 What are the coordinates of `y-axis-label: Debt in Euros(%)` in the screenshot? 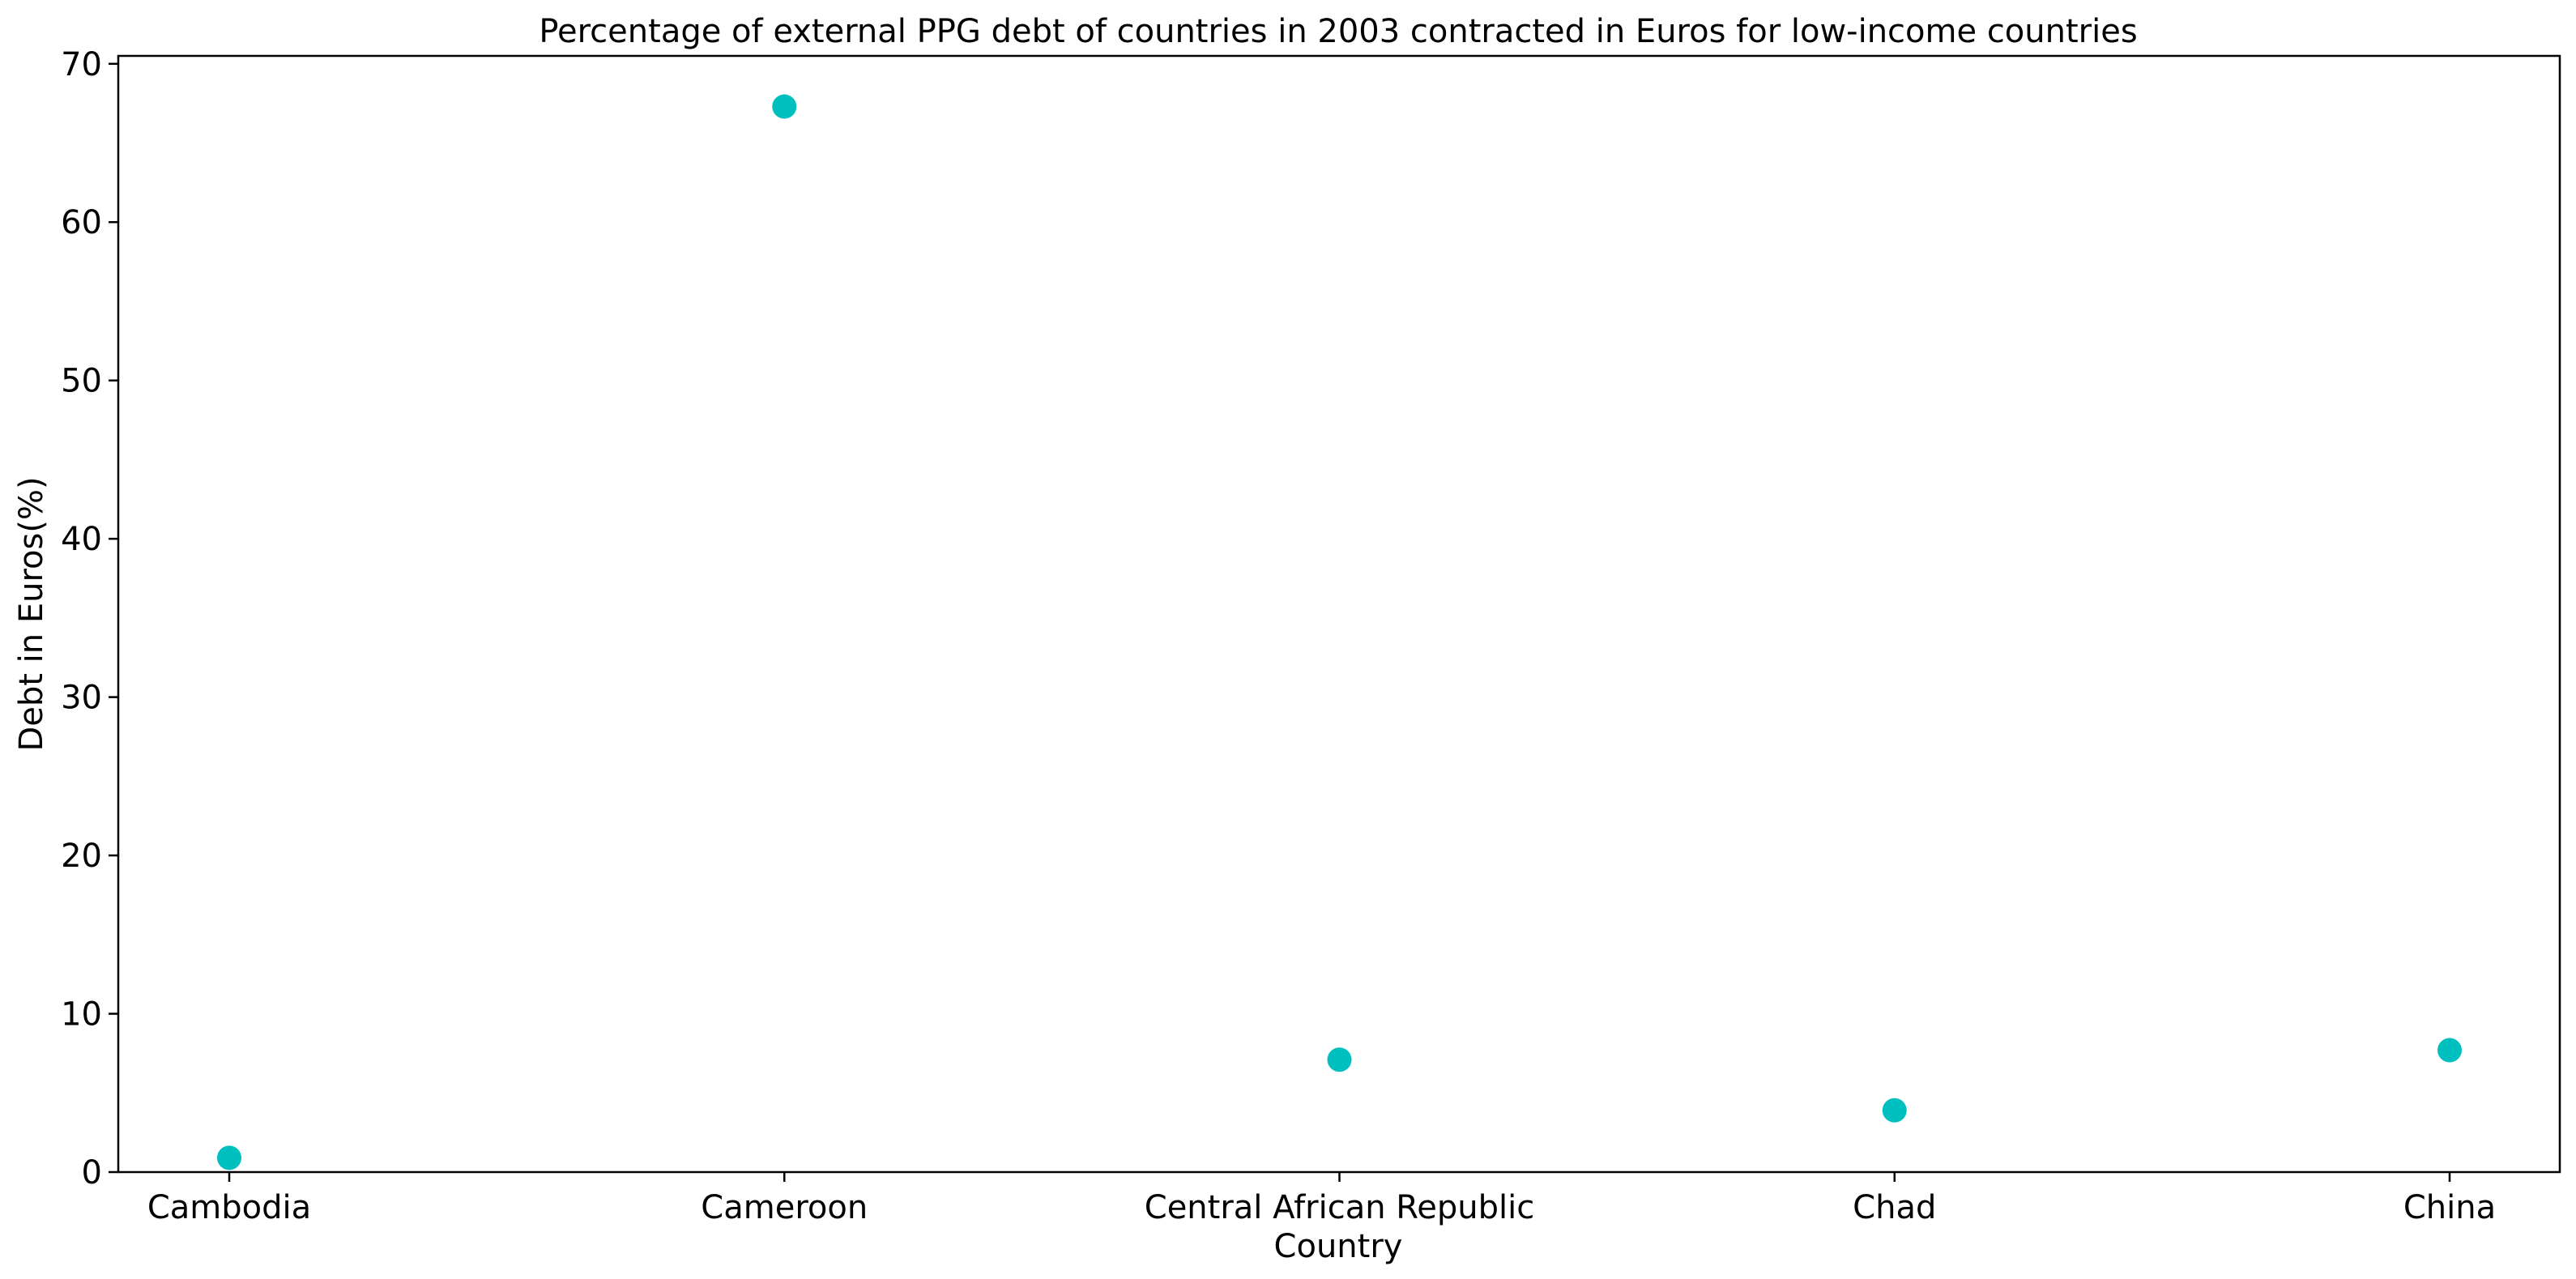 It's located at (31, 613).